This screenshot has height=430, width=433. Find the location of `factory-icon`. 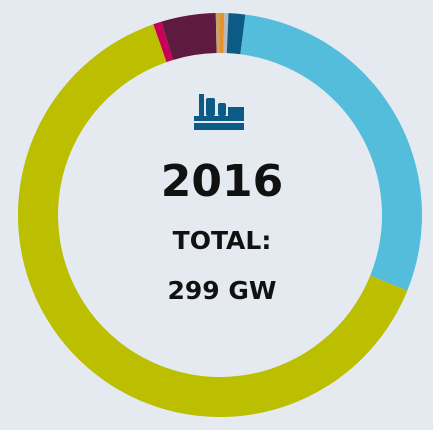

factory-icon is located at coordinates (219, 112).